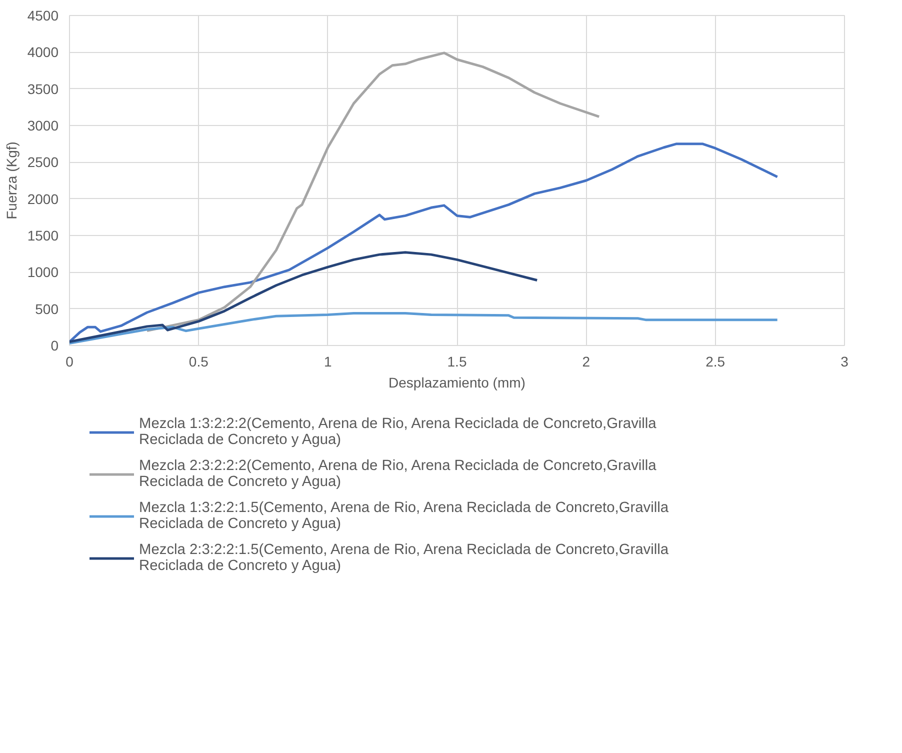 Image resolution: width=902 pixels, height=753 pixels. Describe the element at coordinates (586, 362) in the screenshot. I see `x-tick-label: 2` at that location.